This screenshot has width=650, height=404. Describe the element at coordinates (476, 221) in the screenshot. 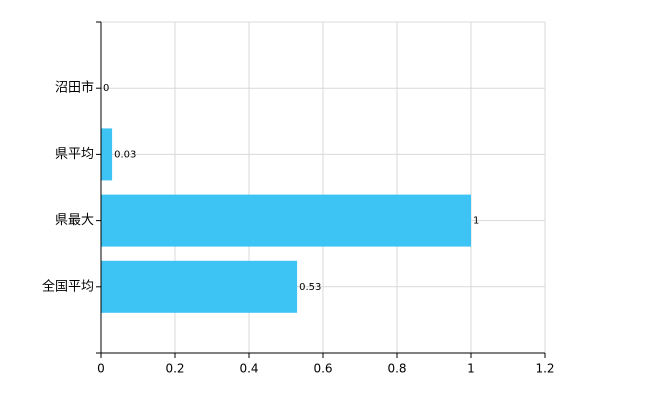

I see `value-label: 1` at that location.